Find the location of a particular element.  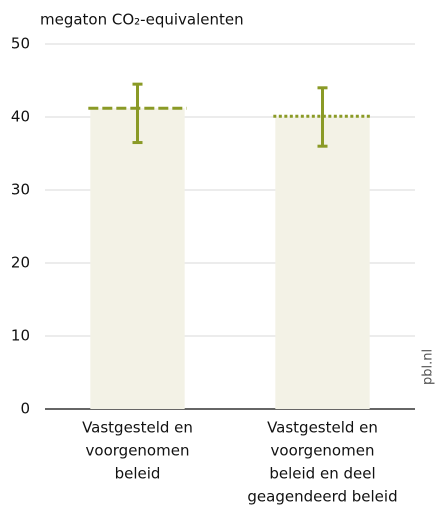

y-axis-label: megaton CO₂-equivalenten is located at coordinates (142, 20).